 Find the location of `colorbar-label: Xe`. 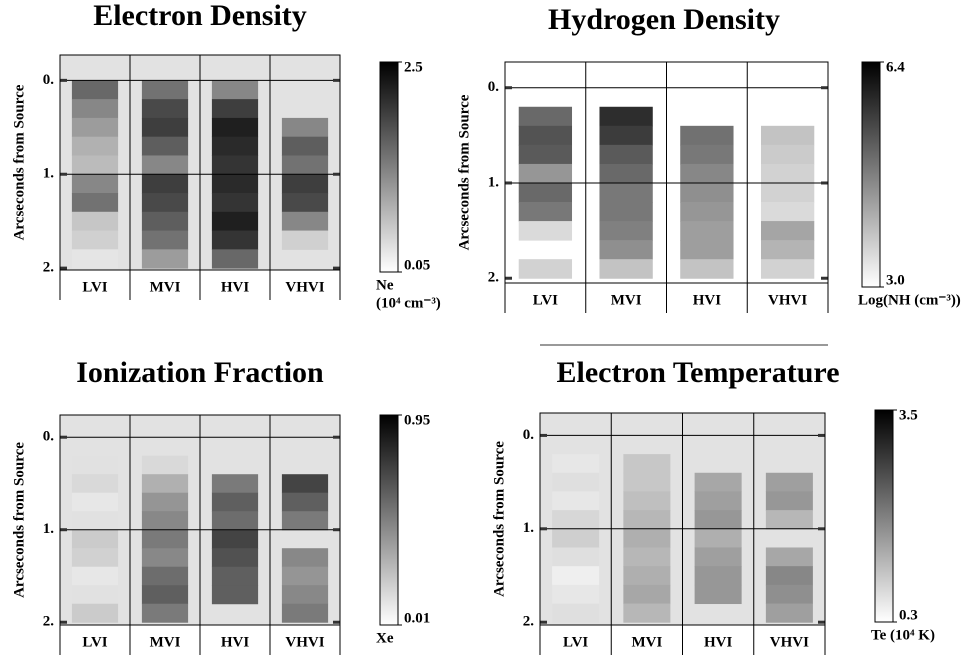

colorbar-label: Xe is located at coordinates (385, 638).